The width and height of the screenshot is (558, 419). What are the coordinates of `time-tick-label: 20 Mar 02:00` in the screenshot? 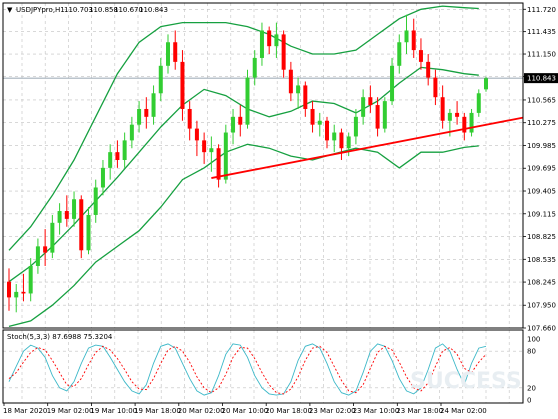 It's located at (201, 411).